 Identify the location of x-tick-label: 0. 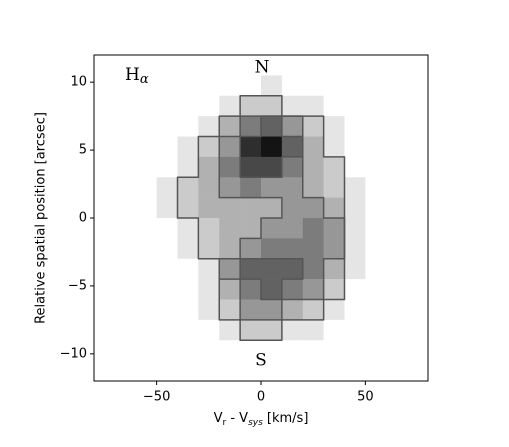
(261, 397).